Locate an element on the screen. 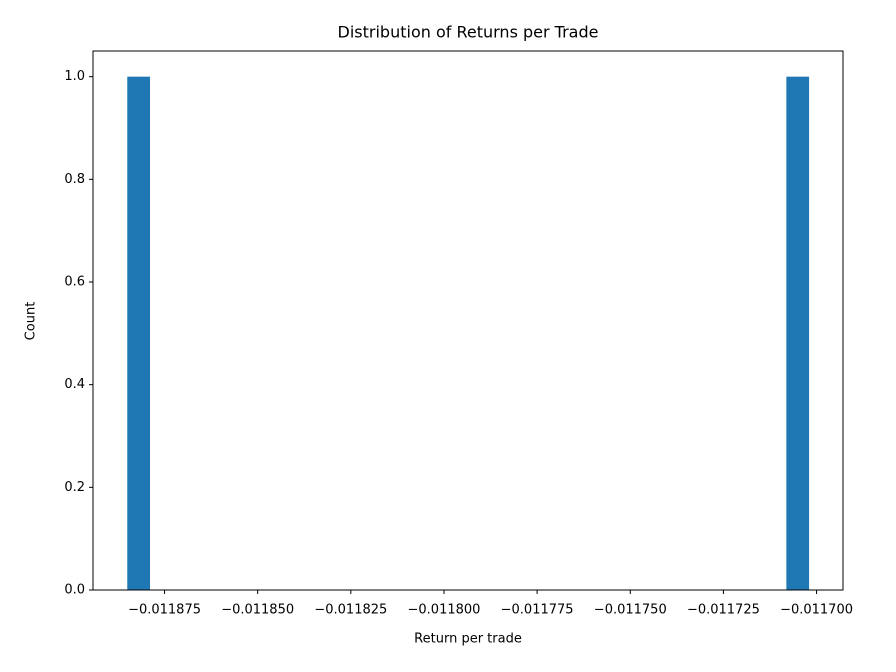 This screenshot has width=896, height=672. x-tick-label: −0.011875 is located at coordinates (164, 610).